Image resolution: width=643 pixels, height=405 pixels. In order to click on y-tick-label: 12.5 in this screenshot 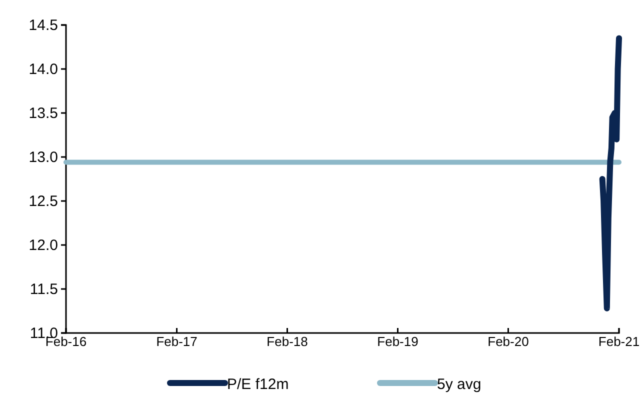, I will do `click(43, 201)`.